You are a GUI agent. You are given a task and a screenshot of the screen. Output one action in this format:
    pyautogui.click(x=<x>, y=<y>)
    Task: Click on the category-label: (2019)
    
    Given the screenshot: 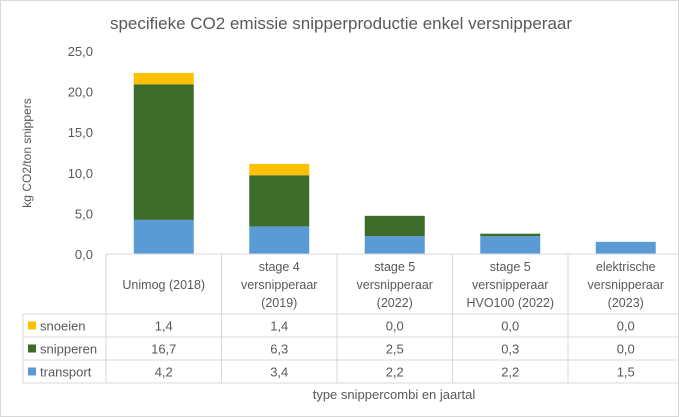 What is the action you would take?
    pyautogui.click(x=279, y=303)
    